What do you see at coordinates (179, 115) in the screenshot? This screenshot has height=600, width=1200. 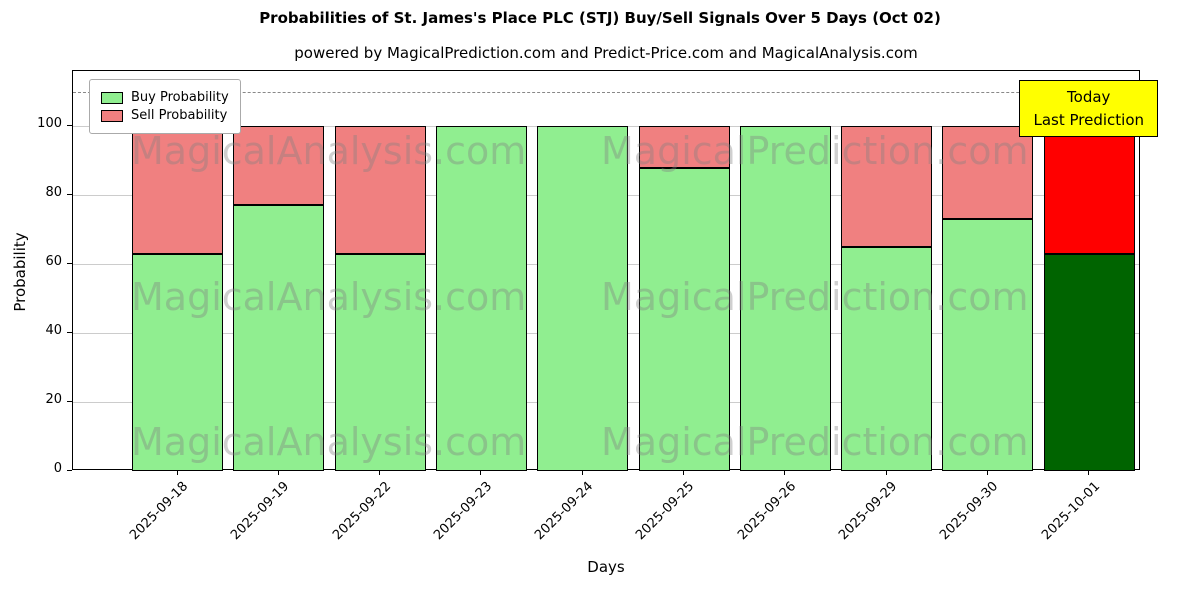 I see `legend-label-sell: Sell Probability` at bounding box center [179, 115].